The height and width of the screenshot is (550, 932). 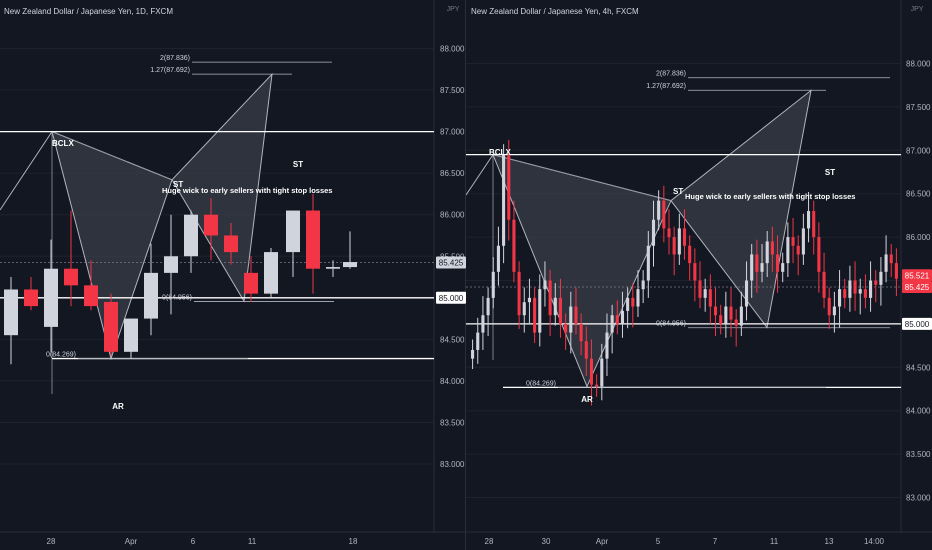 What do you see at coordinates (917, 287) in the screenshot?
I see `price-tag-text: 85.425` at bounding box center [917, 287].